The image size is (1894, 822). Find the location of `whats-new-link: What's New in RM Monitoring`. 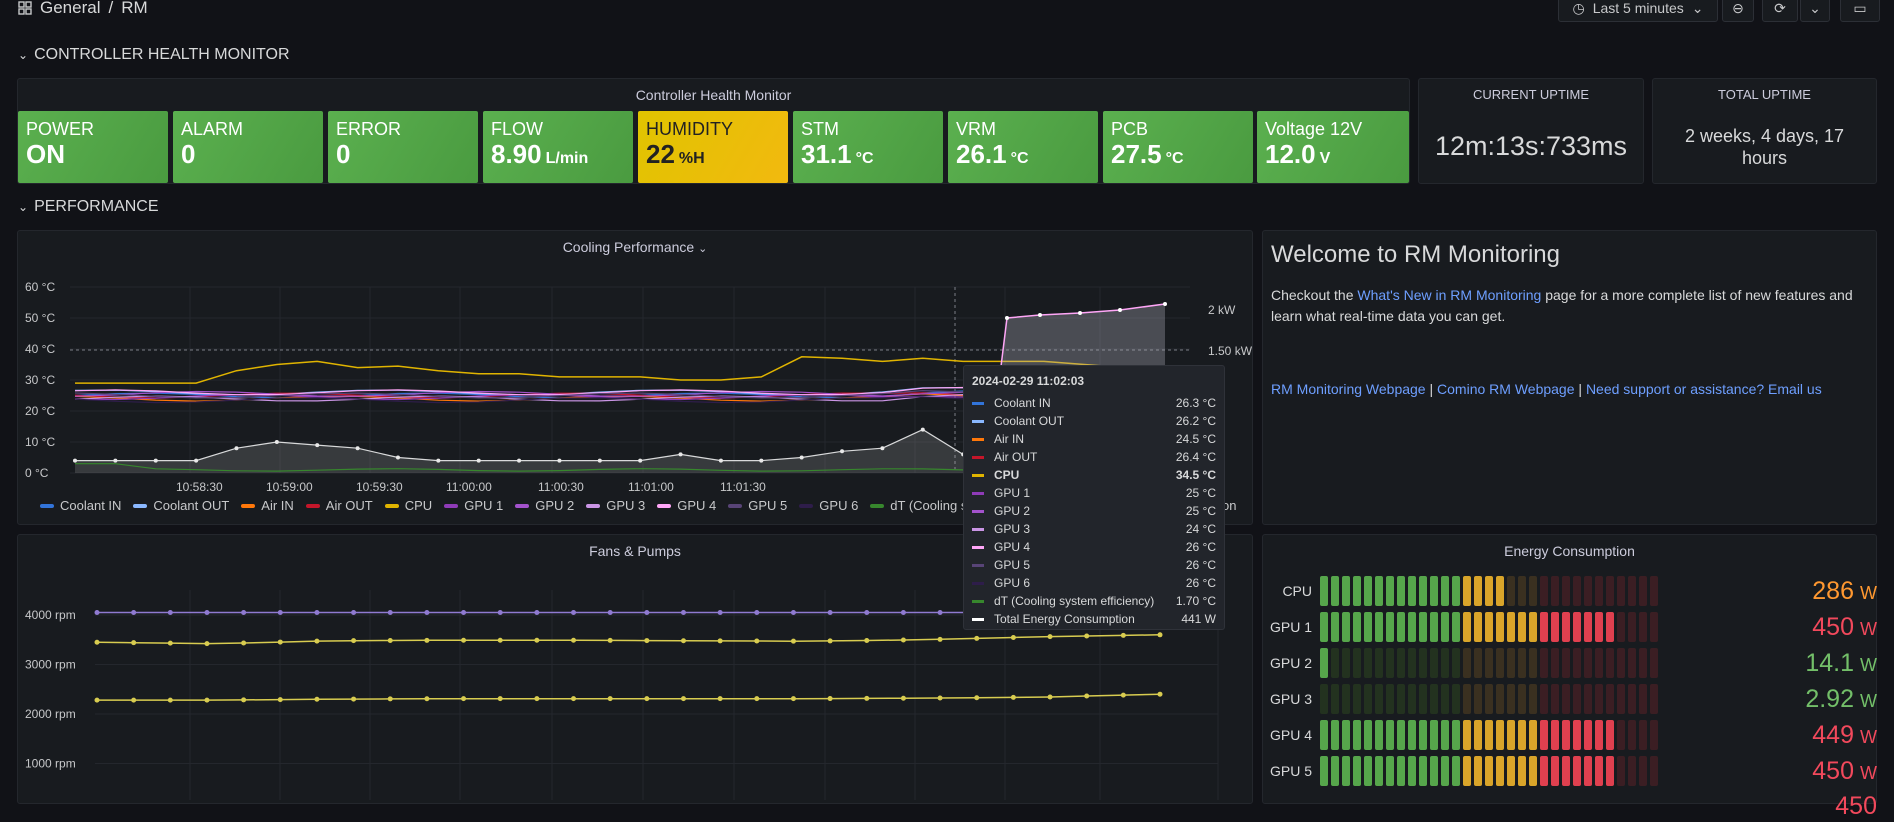

whats-new-link: What's New in RM Monitoring is located at coordinates (1449, 295).